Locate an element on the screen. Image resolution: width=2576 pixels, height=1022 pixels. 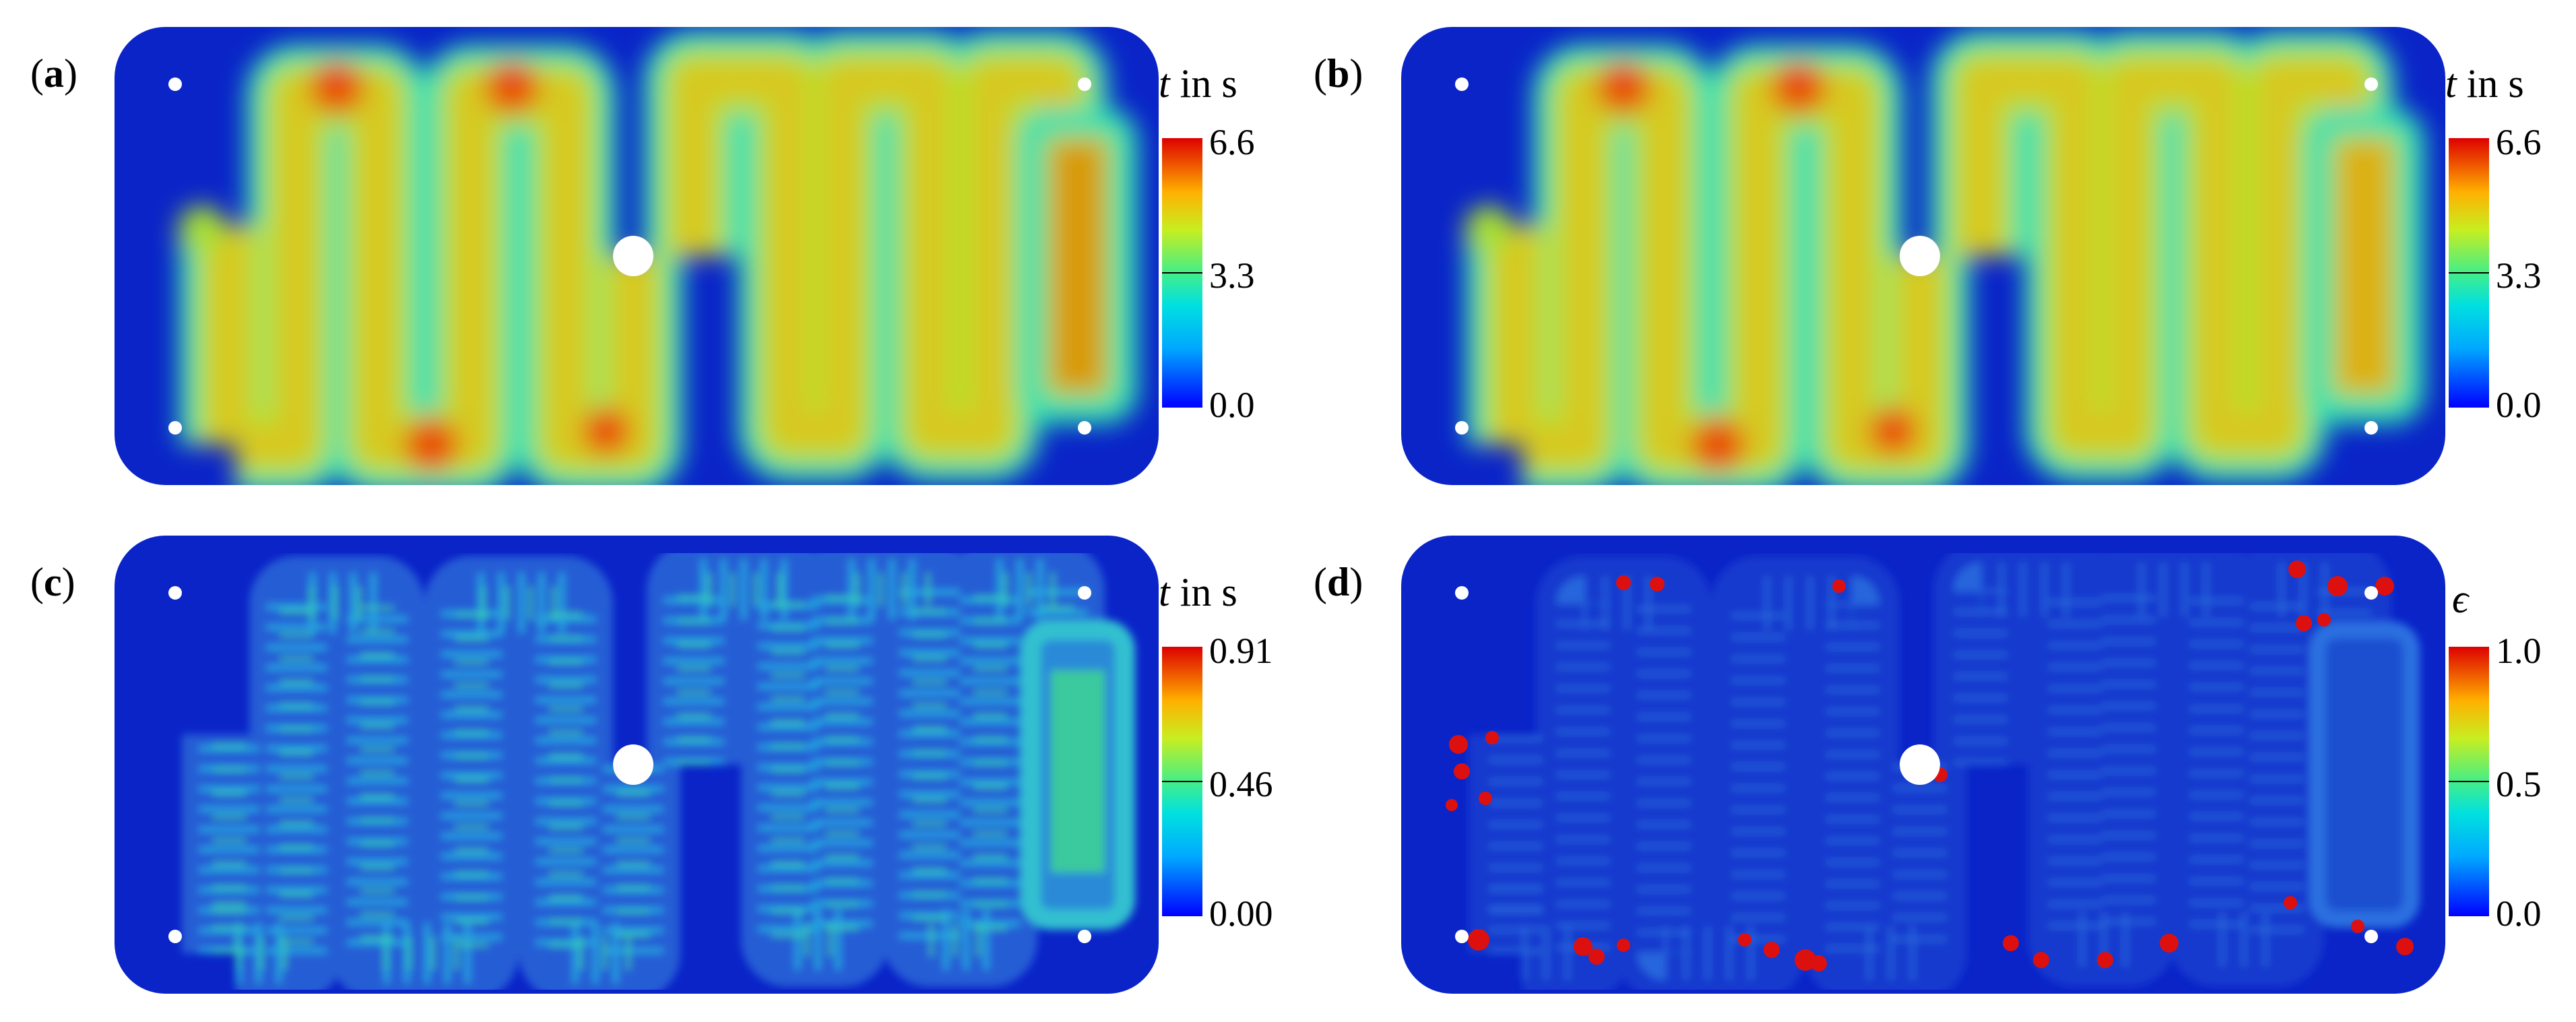
colorbar-title-a: t in s is located at coordinates (1198, 83).